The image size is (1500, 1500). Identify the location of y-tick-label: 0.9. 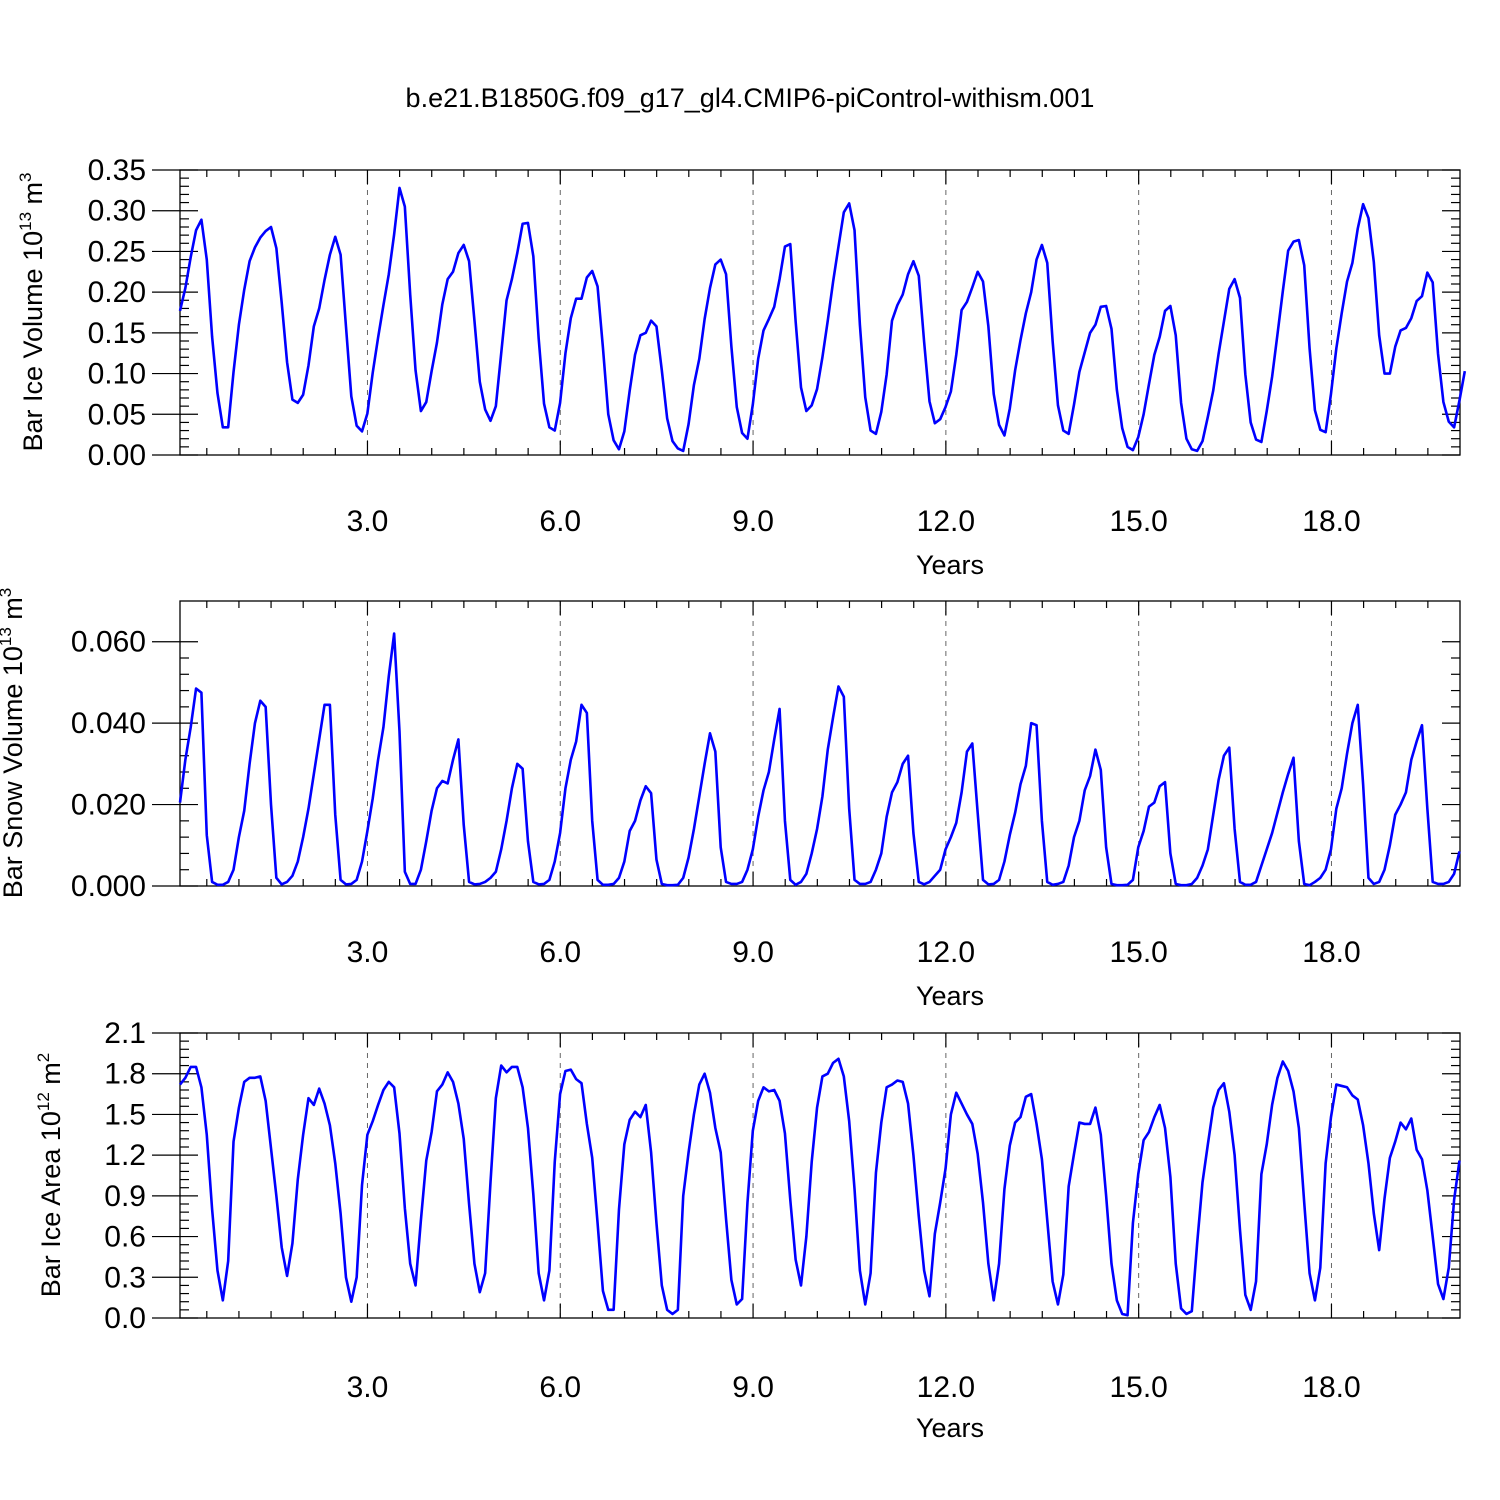
(125, 1196).